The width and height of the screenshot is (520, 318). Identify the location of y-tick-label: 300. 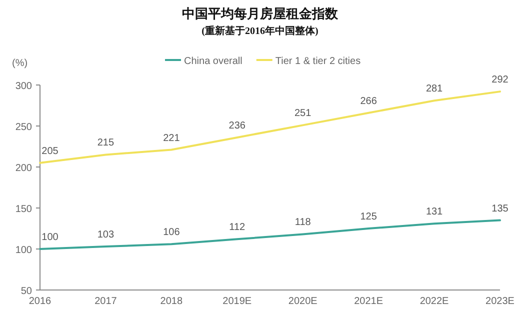
(23, 86).